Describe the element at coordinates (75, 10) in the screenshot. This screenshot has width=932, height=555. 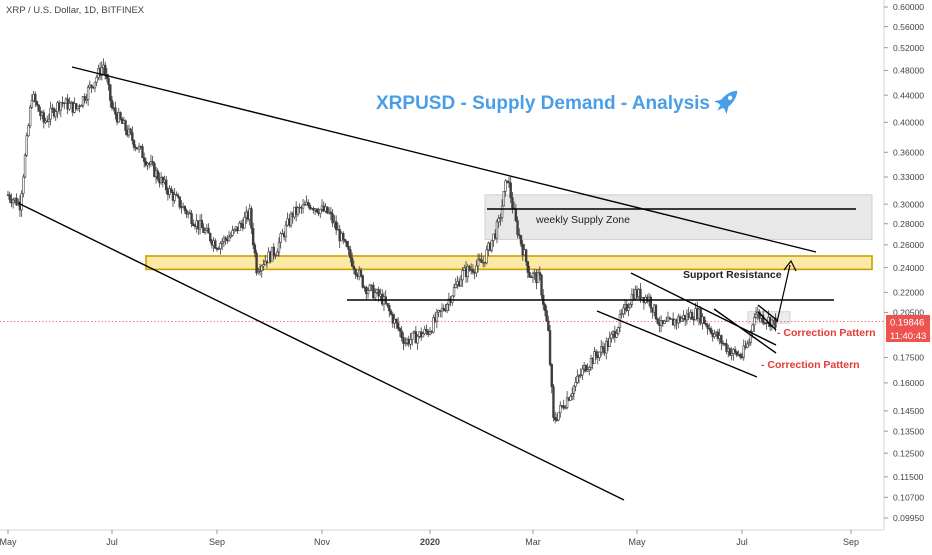
I see `symbol-header: XRP / U.S. Dollar, 1D, BITFINEX` at that location.